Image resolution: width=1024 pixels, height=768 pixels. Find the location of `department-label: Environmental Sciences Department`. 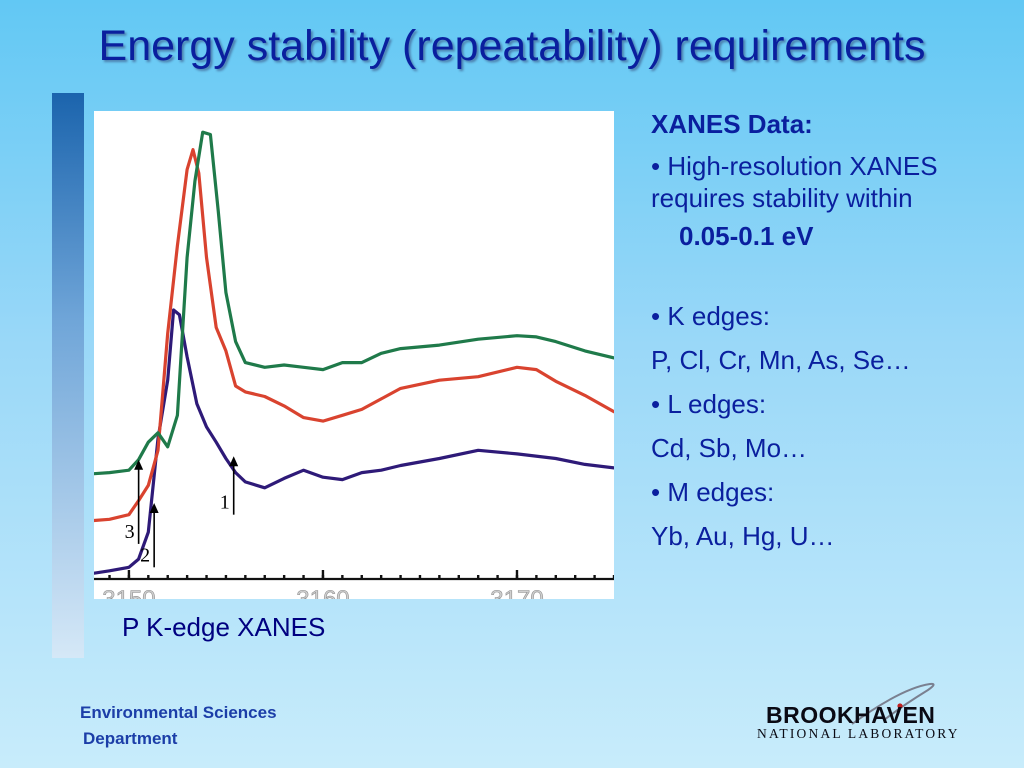

department-label: Environmental Sciences Department is located at coordinates (178, 726).